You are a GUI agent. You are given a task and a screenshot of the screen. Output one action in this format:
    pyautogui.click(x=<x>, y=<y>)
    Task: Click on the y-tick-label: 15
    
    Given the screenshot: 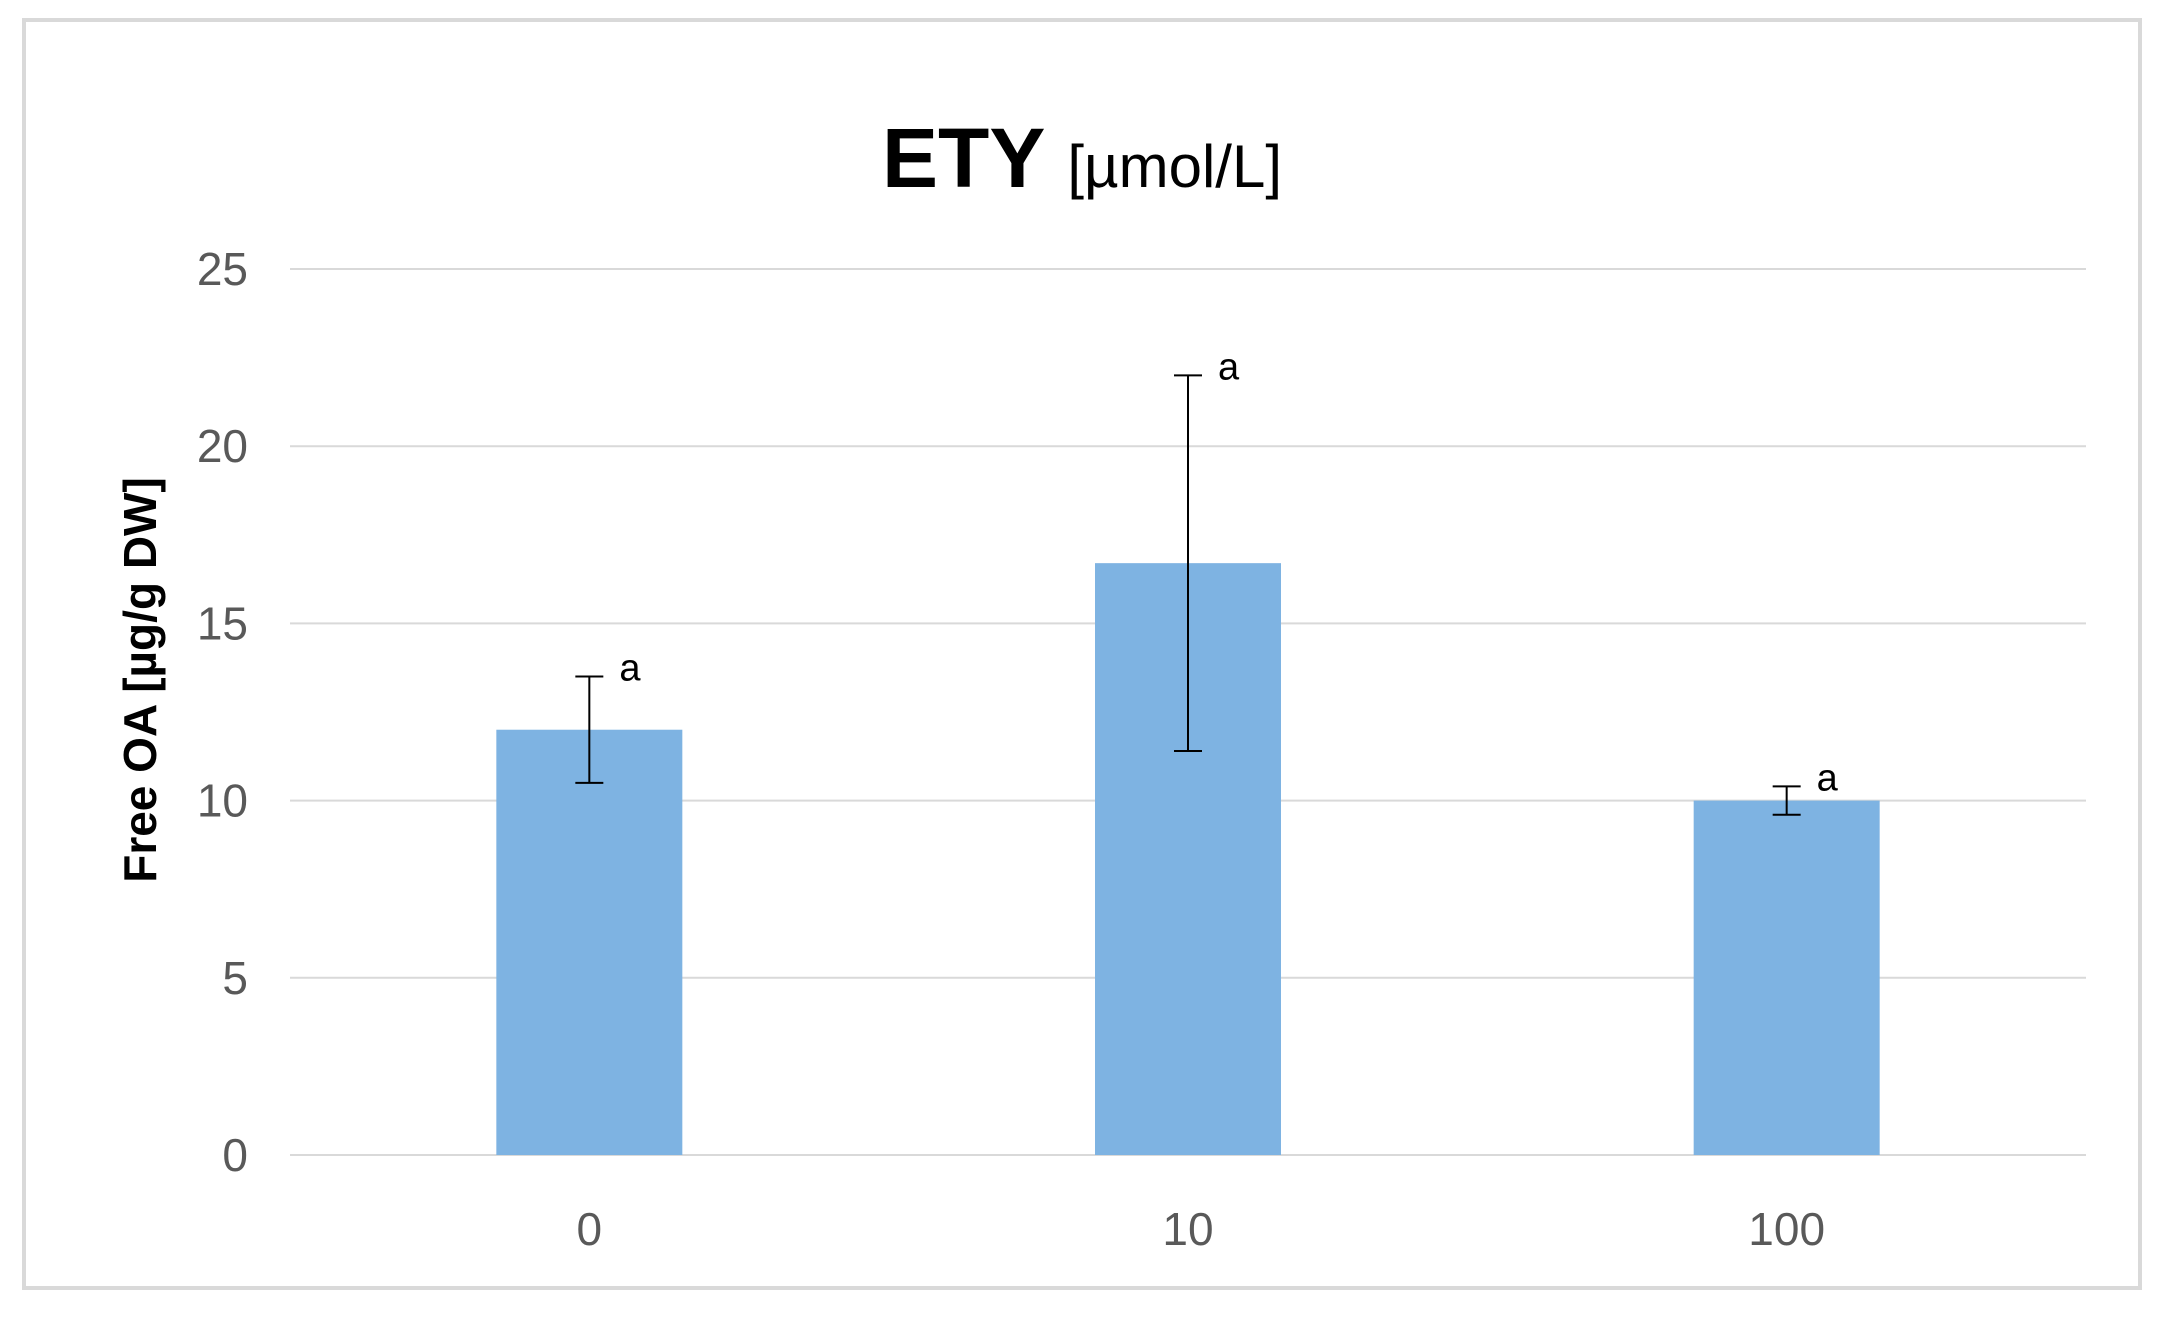 What is the action you would take?
    pyautogui.click(x=222, y=623)
    